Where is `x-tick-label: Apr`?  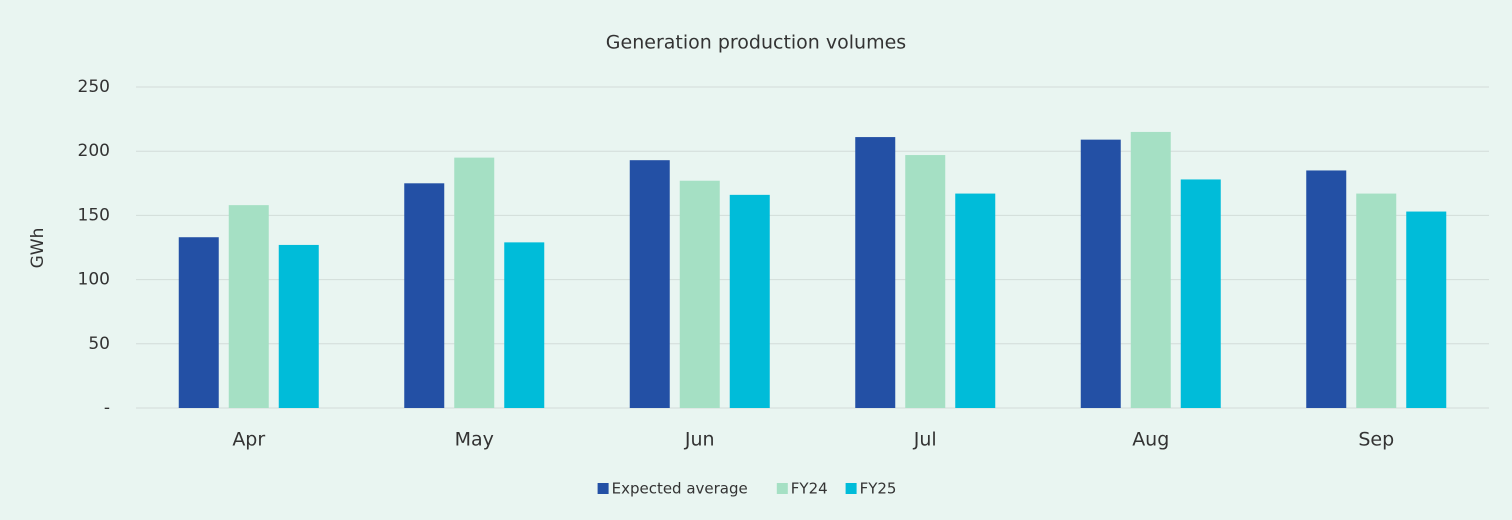
x-tick-label: Apr is located at coordinates (248, 440).